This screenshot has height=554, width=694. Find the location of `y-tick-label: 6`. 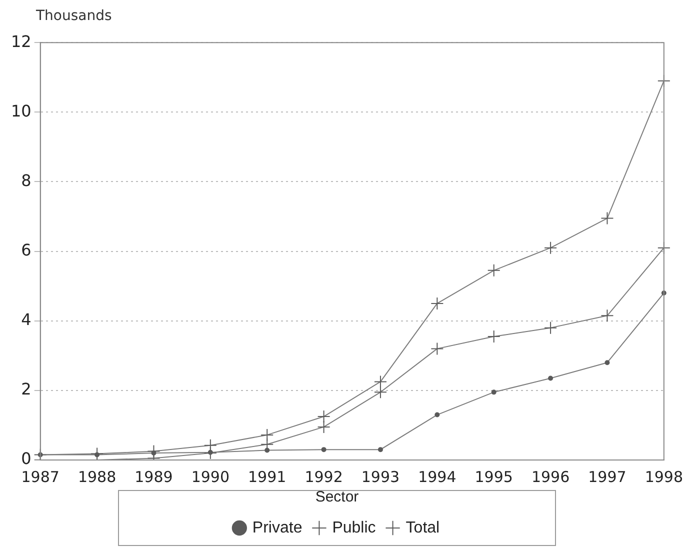

y-tick-label: 6 is located at coordinates (26, 250).